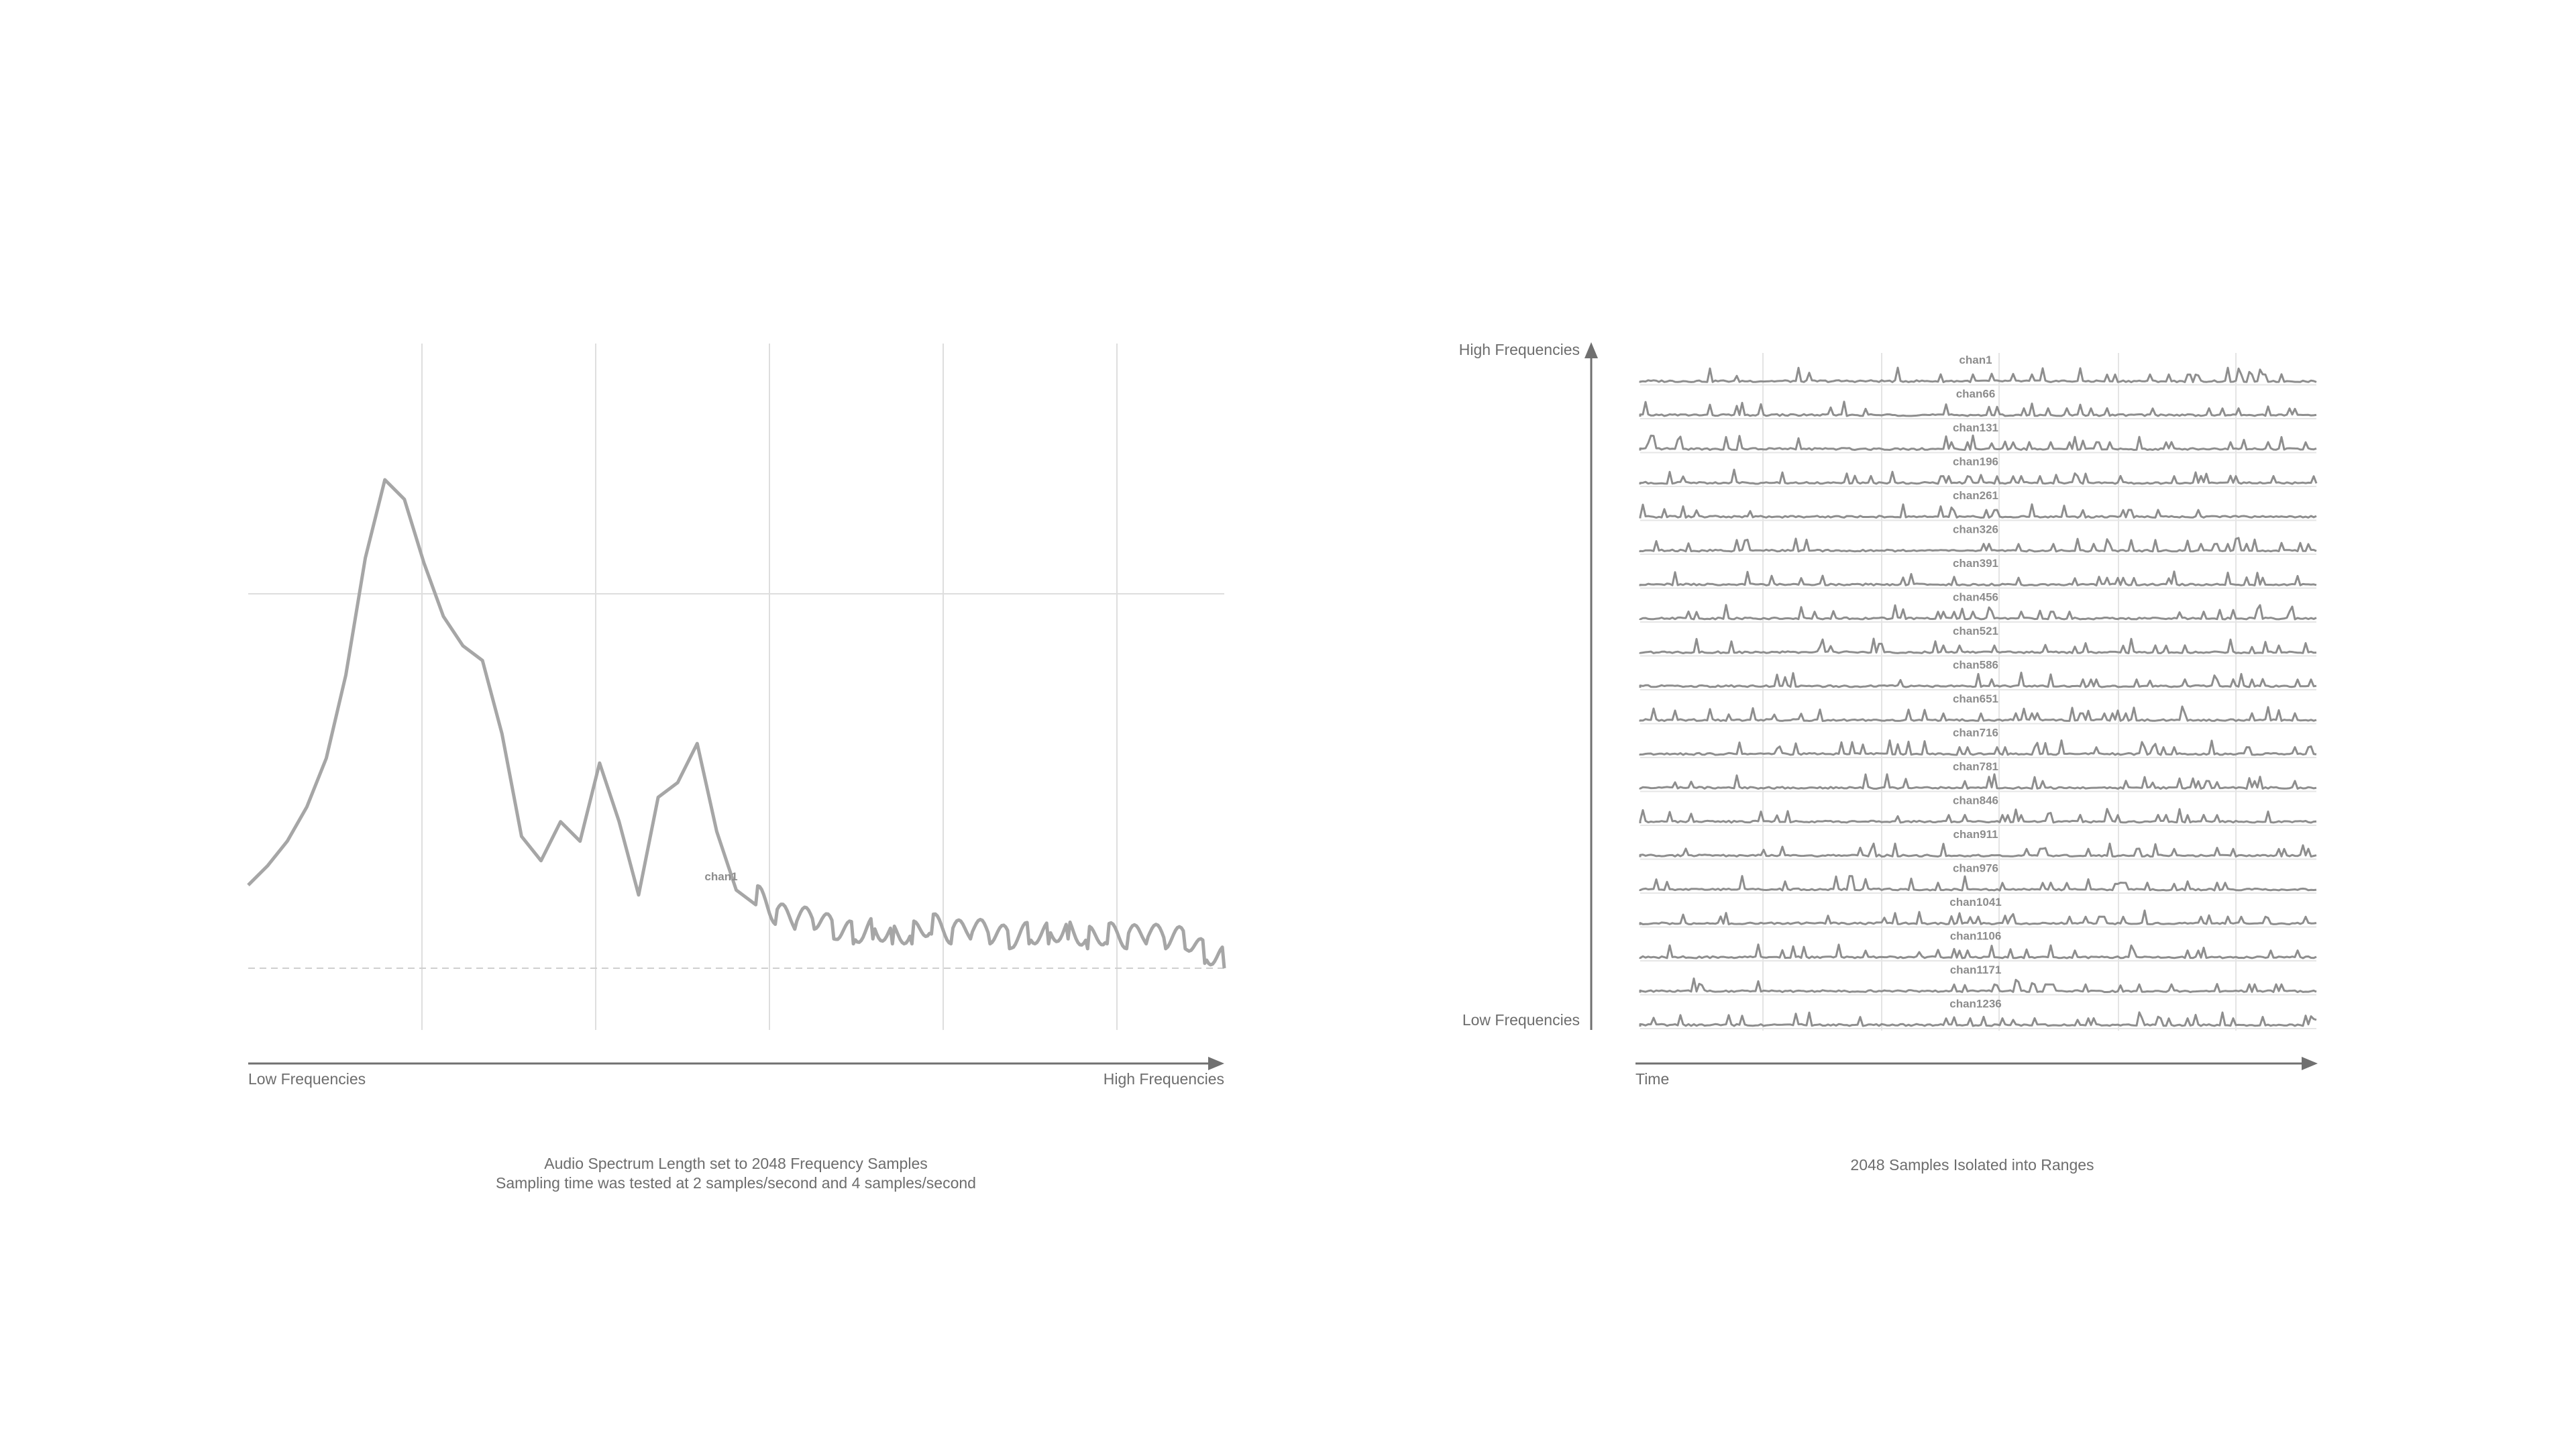 The height and width of the screenshot is (1454, 2576). Describe the element at coordinates (1975, 462) in the screenshot. I see `series-label-chan196: chan196` at that location.